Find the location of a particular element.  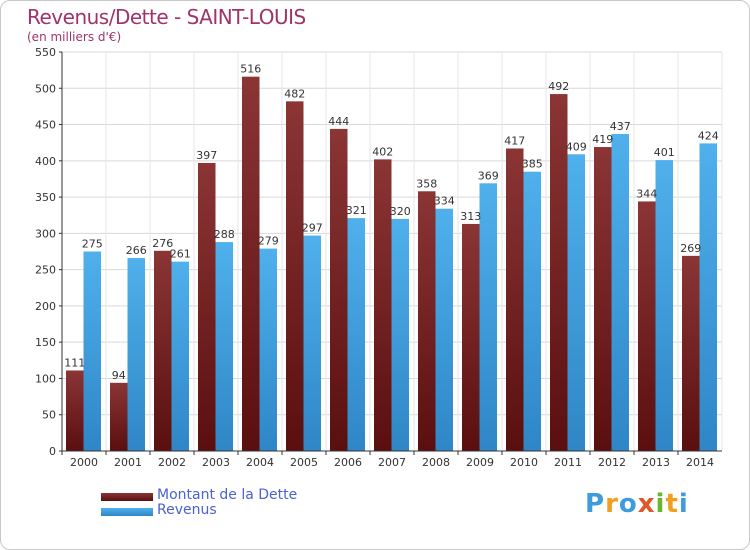

data-label-revenus: 424 is located at coordinates (708, 135).